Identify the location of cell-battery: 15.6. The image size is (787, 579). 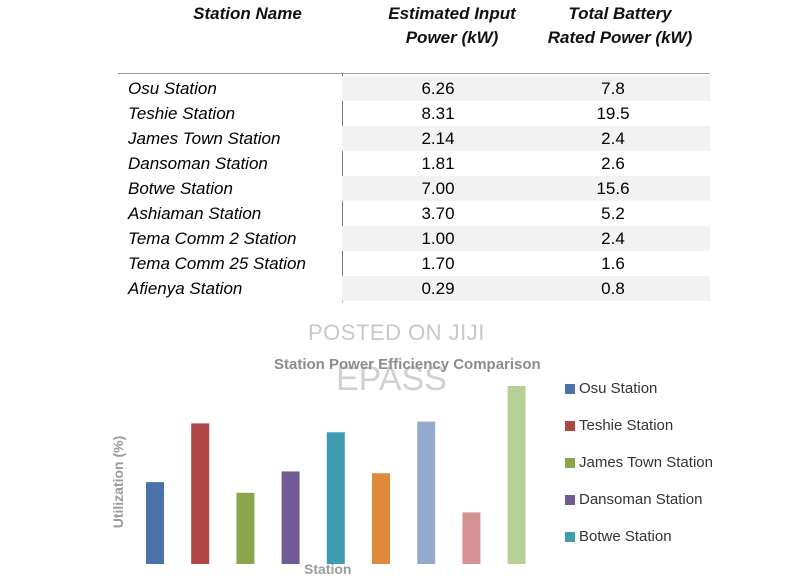
(613, 188).